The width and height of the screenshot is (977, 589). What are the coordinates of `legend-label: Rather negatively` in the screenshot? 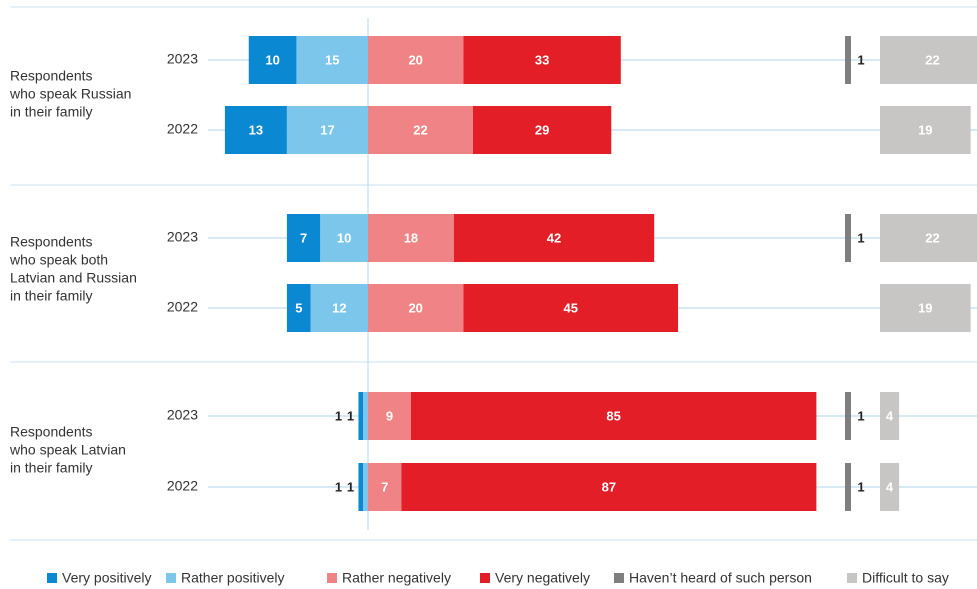 It's located at (396, 578).